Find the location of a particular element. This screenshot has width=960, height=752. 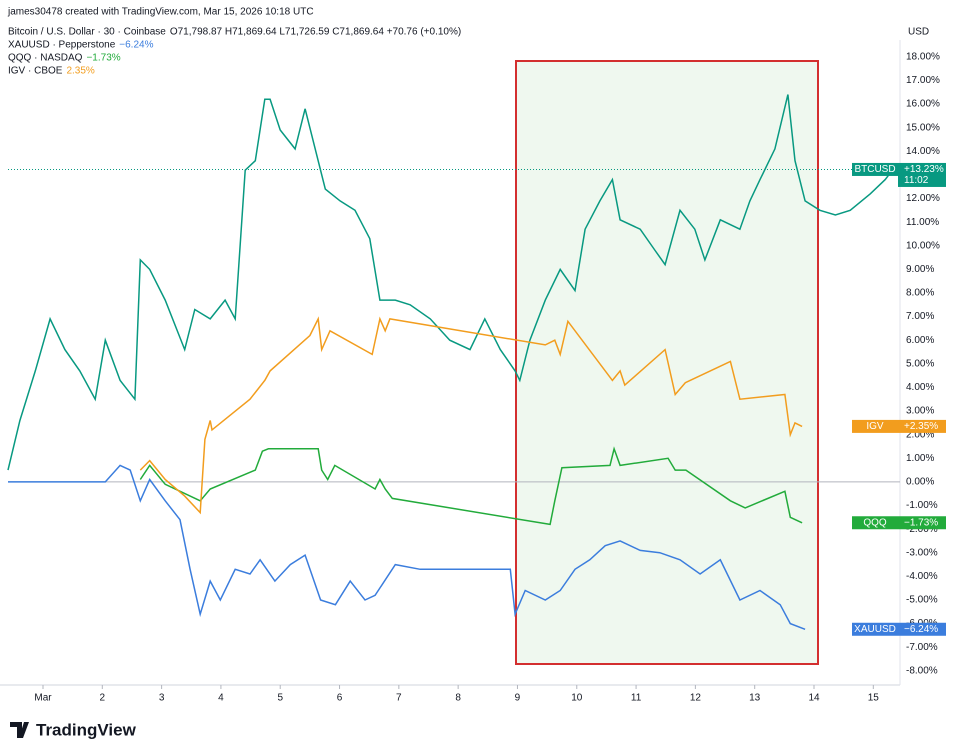

y-tick-label: 0.00% is located at coordinates (920, 482).